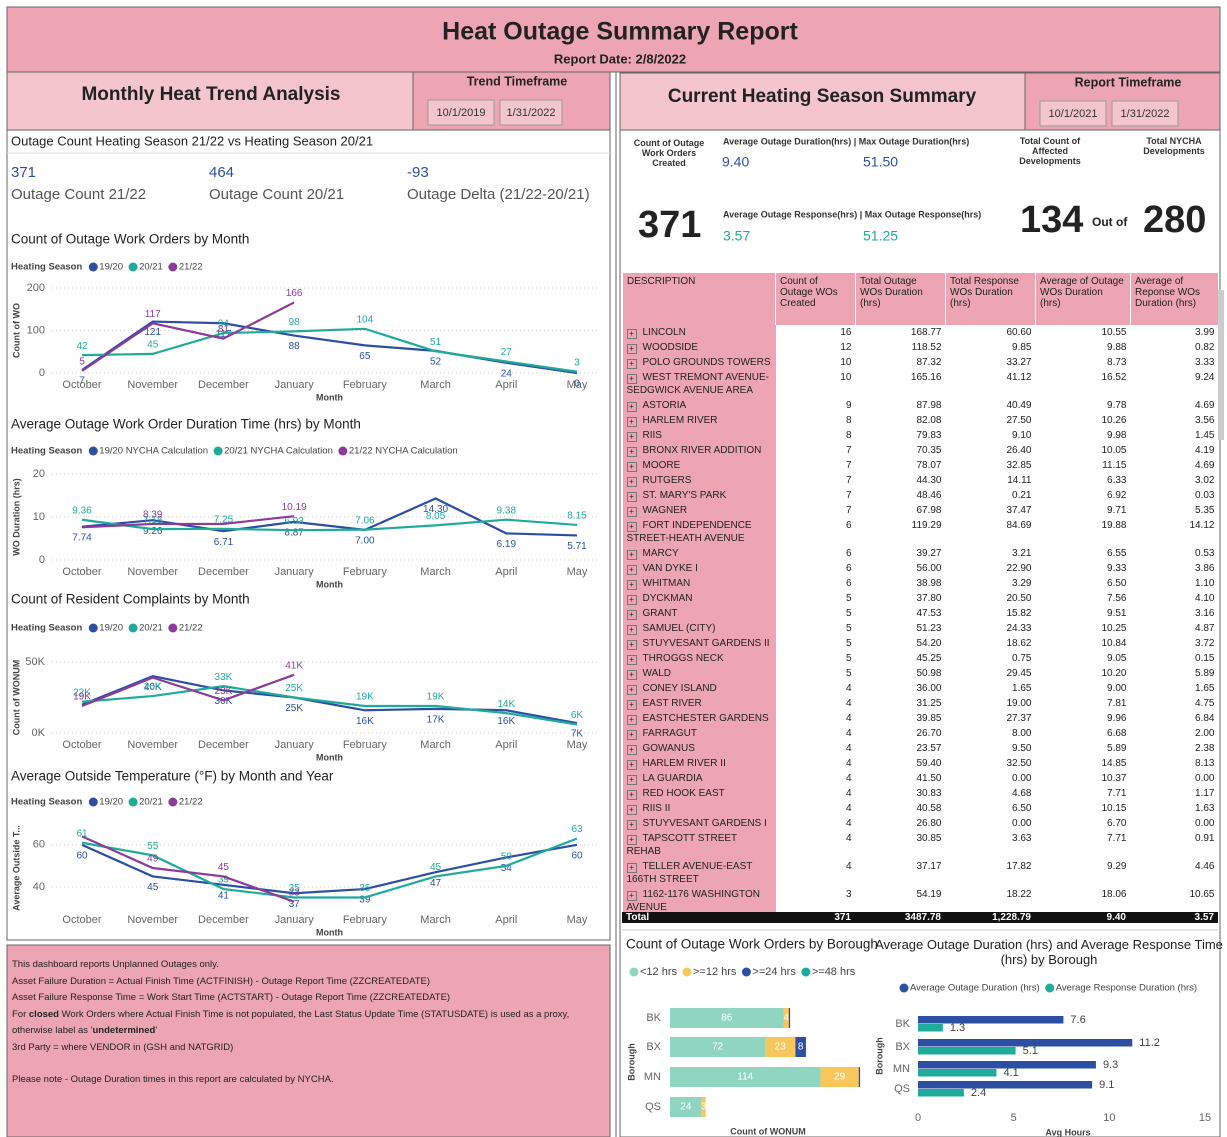  Describe the element at coordinates (848, 793) in the screenshot. I see `cell: 4` at that location.